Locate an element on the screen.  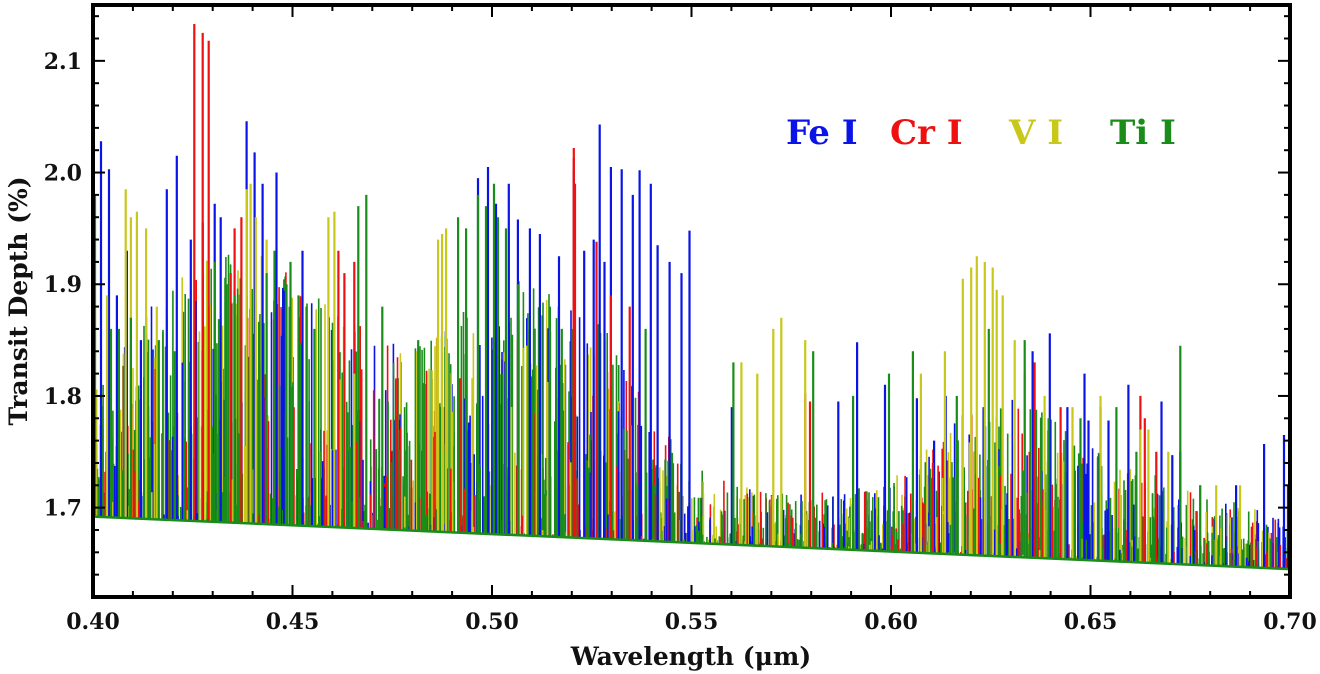
y-tick-labels: 1.7 1.8 1.9 2.0 2.1 is located at coordinates (63, 285).